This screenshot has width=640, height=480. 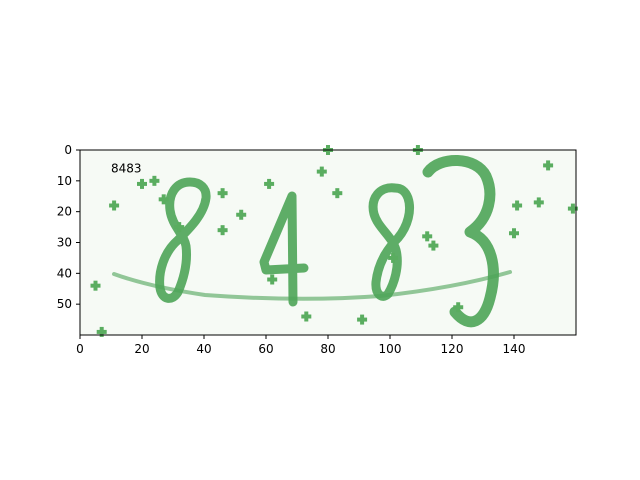 What do you see at coordinates (514, 349) in the screenshot?
I see `x-tick-label: 140` at bounding box center [514, 349].